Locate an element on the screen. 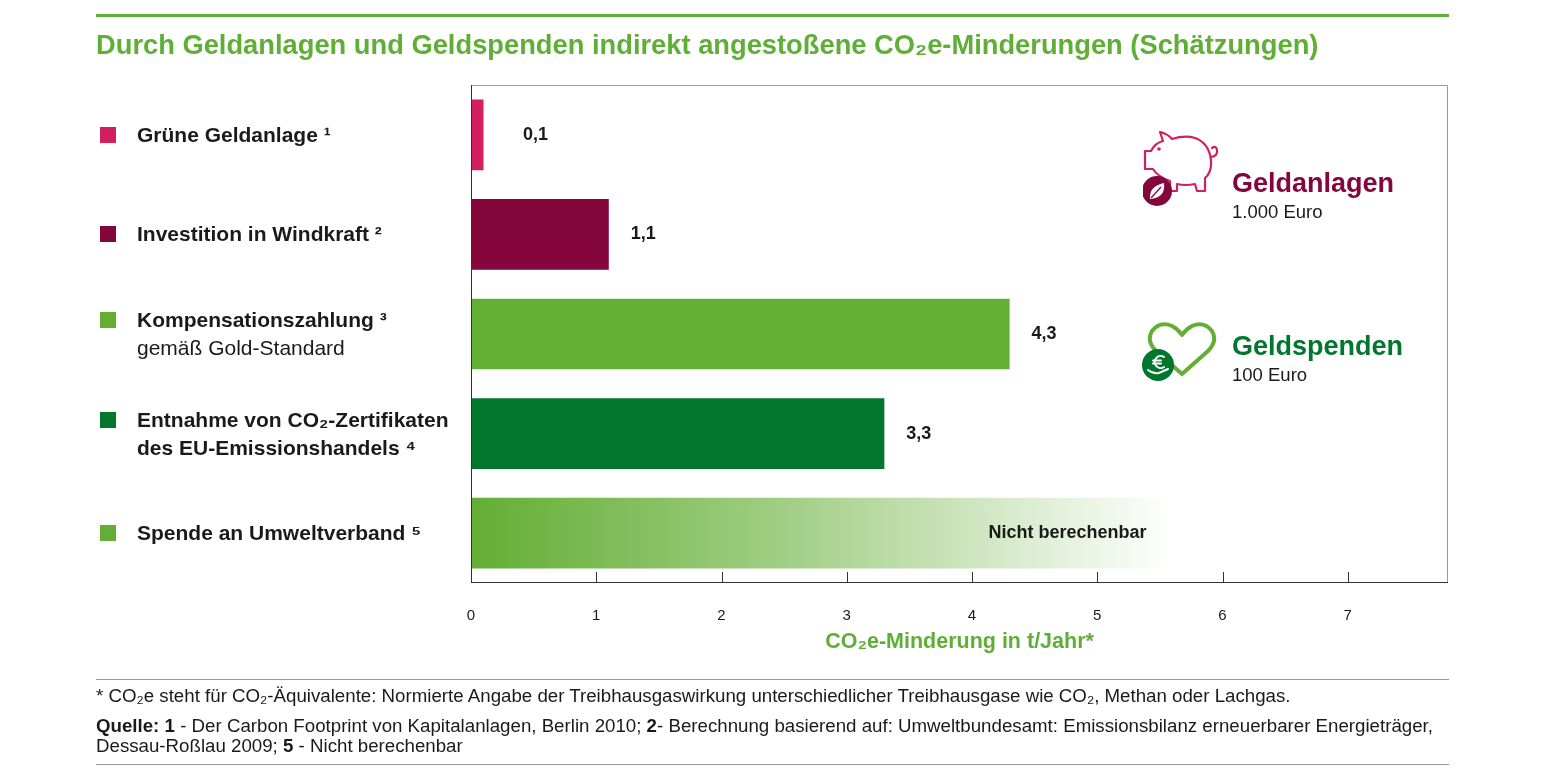  chart-title: Durch Geldanlagen und Geldspenden indirekt angestoßene CO₂e-Minderungen (Schätzungen) is located at coordinates (708, 45).